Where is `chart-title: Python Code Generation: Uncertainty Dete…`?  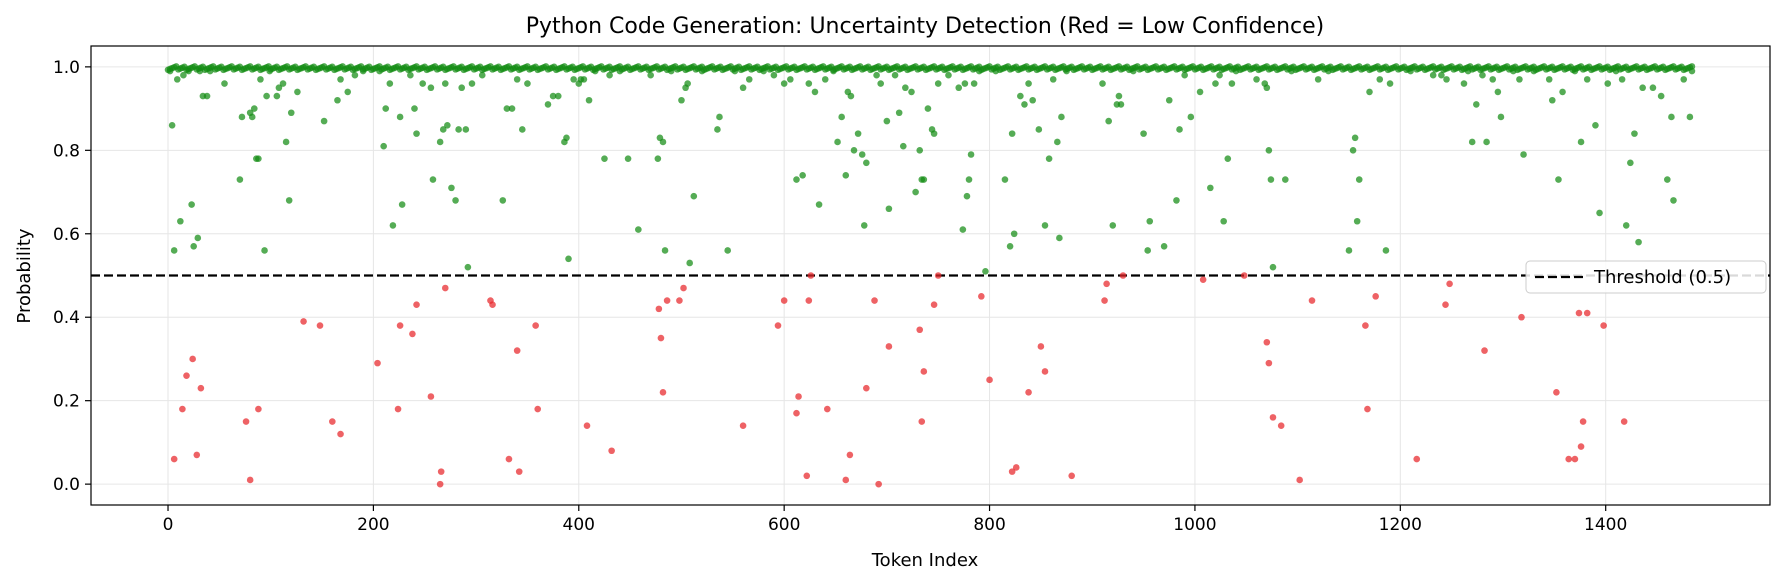
chart-title: Python Code Generation: Uncertainty Dete… is located at coordinates (925, 26).